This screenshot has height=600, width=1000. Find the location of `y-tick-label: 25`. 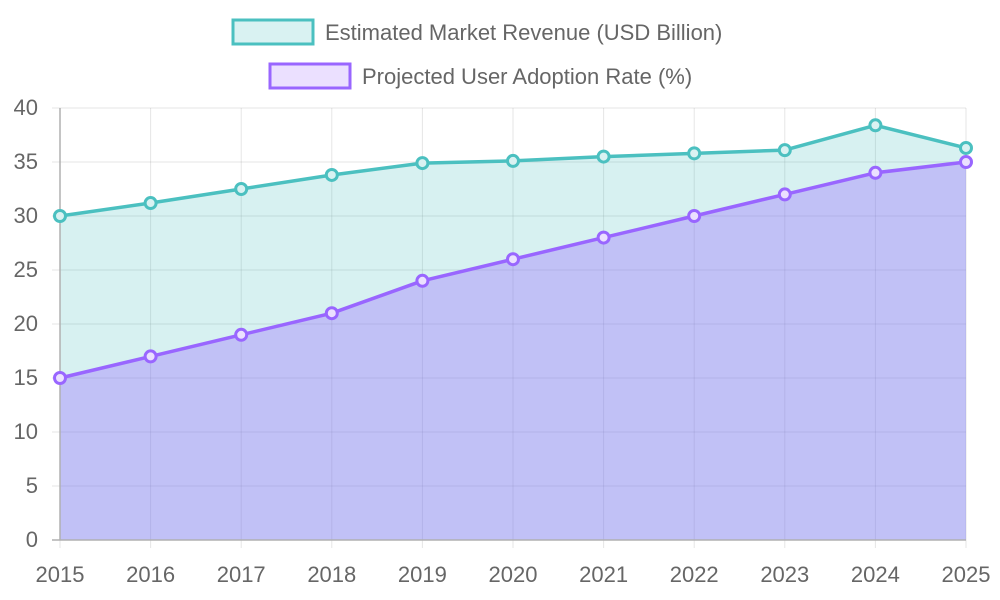

y-tick-label: 25 is located at coordinates (26, 269).